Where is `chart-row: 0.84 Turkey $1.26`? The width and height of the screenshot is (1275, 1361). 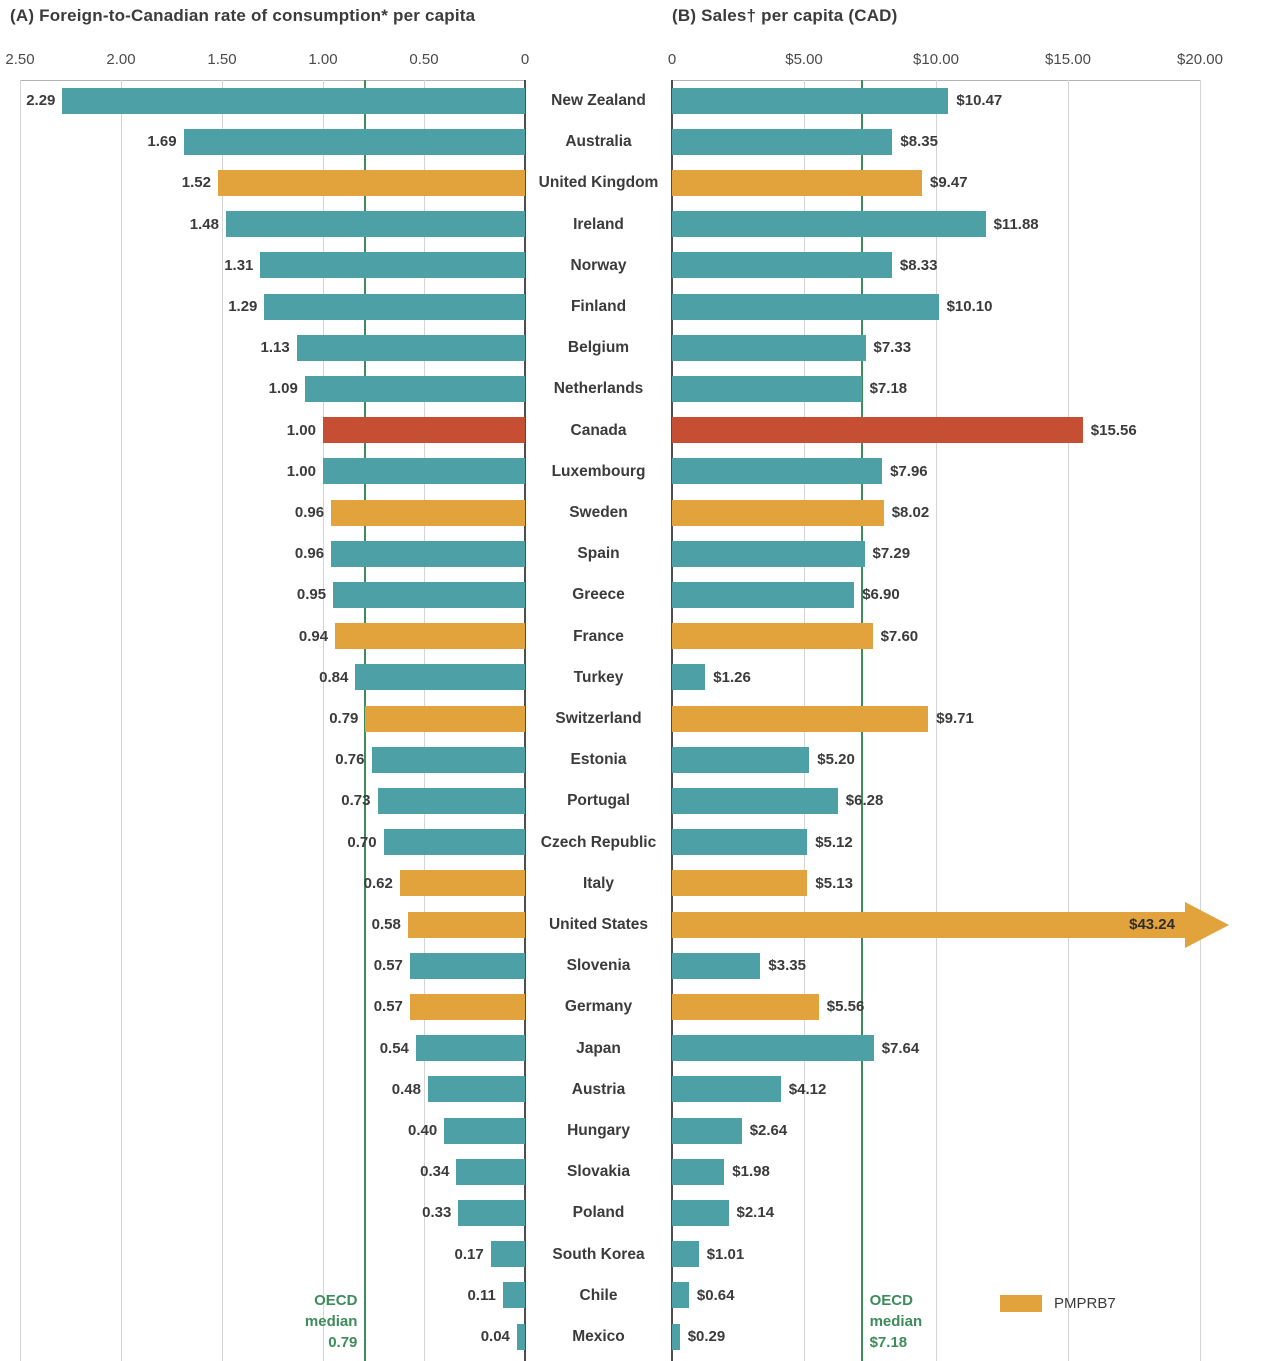 chart-row: 0.84 Turkey $1.26 is located at coordinates (637, 677).